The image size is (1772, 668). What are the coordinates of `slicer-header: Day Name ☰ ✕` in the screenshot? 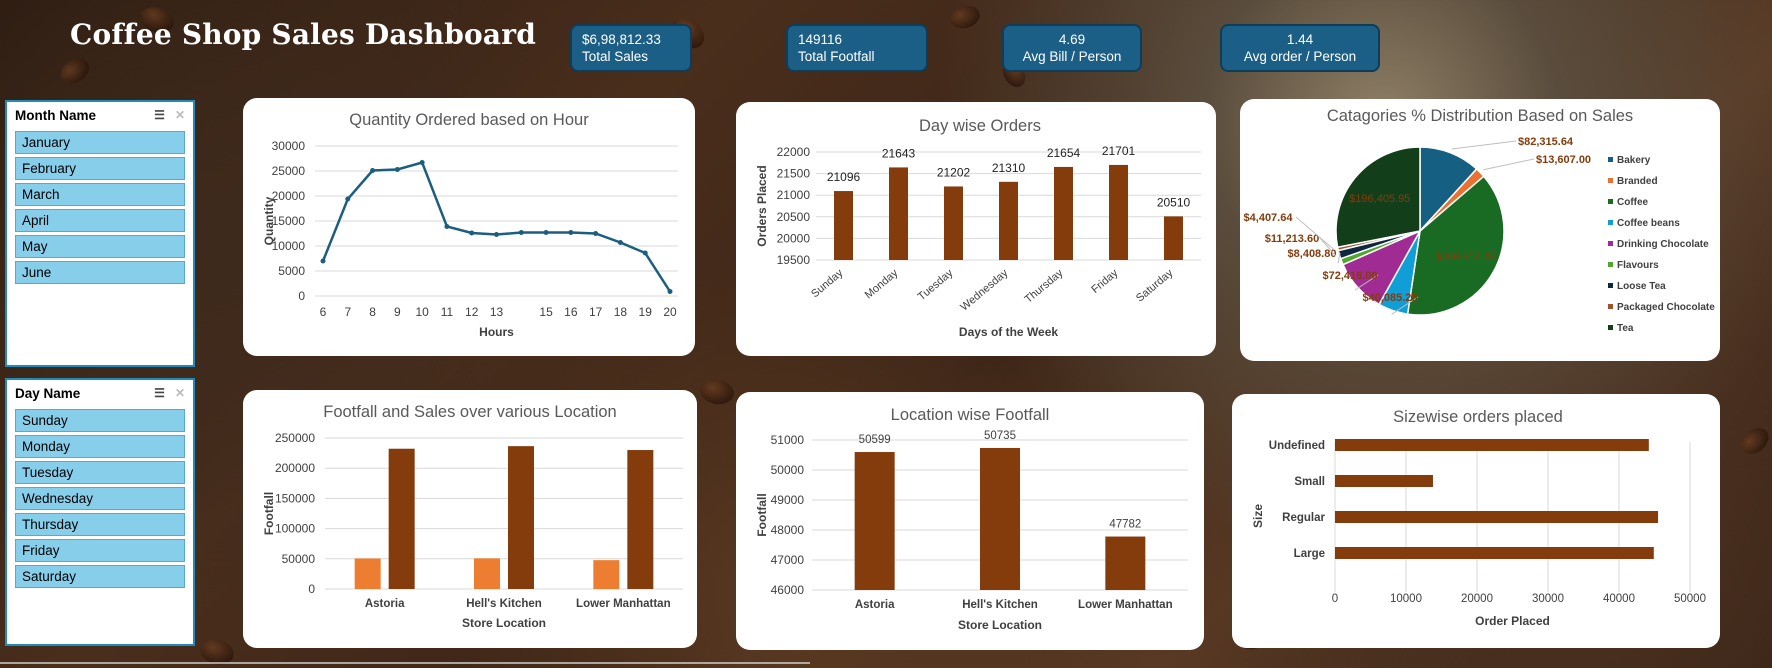 It's located at (100, 393).